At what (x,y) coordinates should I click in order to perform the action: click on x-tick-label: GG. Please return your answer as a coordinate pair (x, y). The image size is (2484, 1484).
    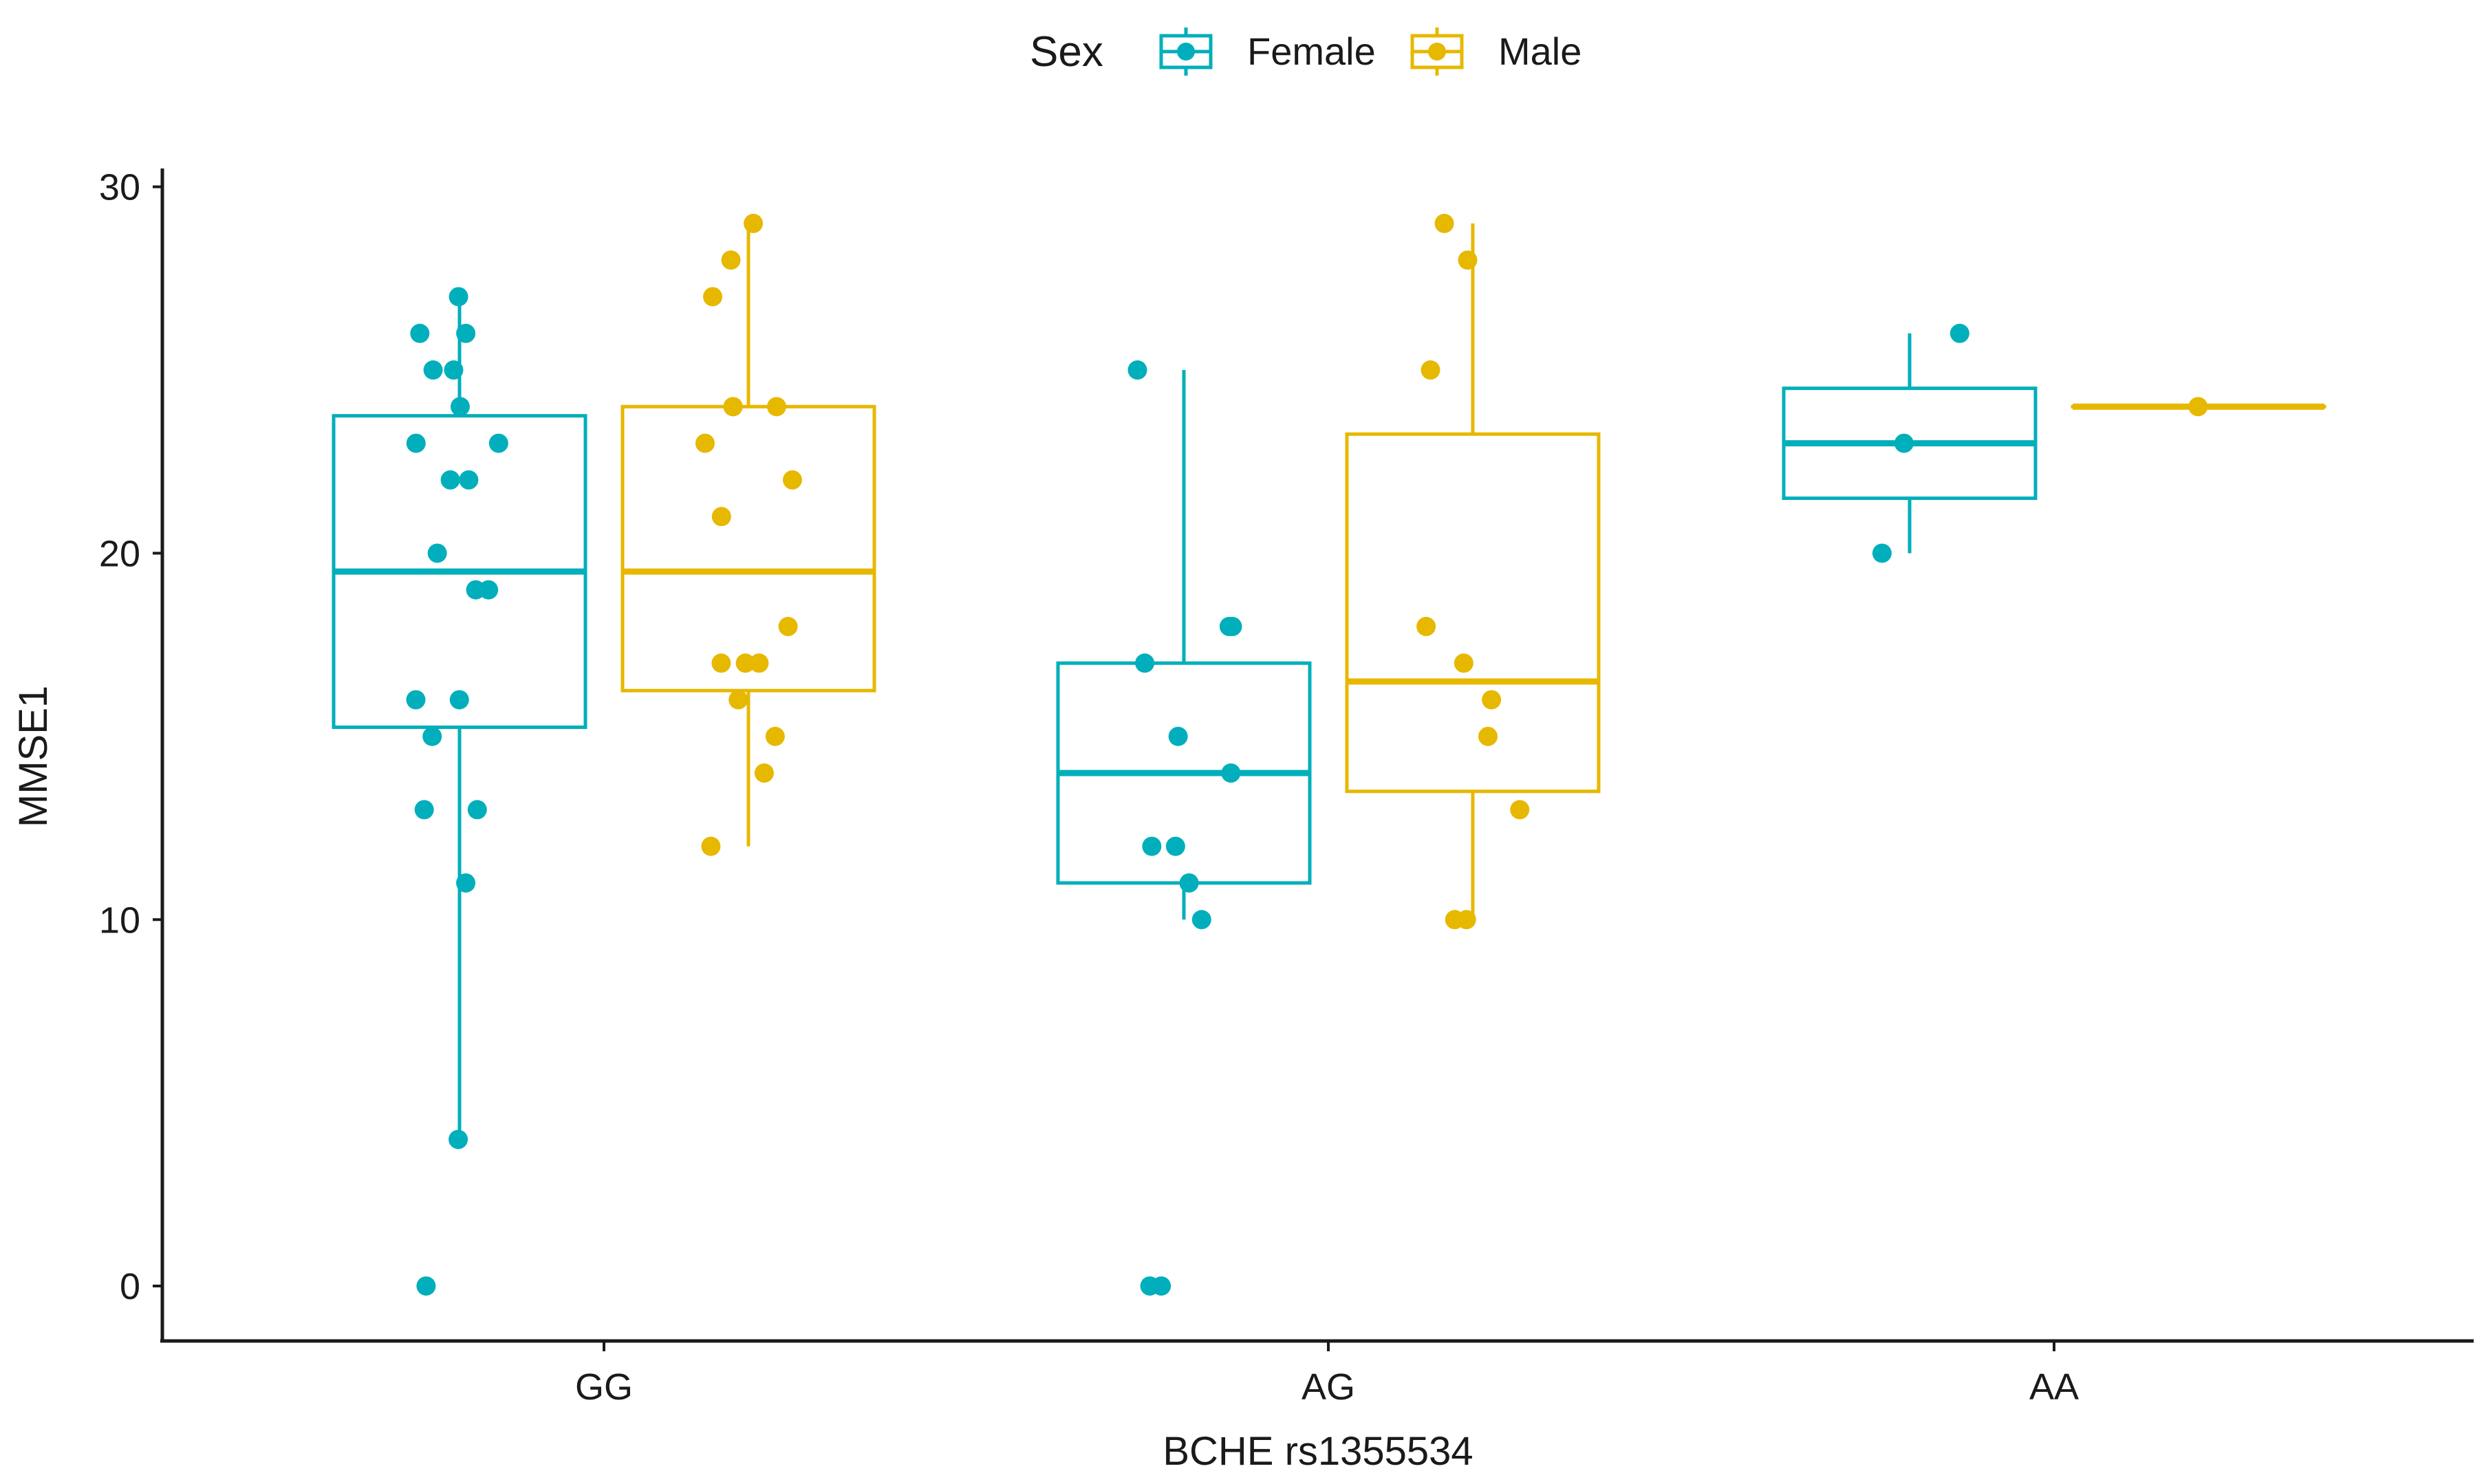
    Looking at the image, I should click on (604, 1387).